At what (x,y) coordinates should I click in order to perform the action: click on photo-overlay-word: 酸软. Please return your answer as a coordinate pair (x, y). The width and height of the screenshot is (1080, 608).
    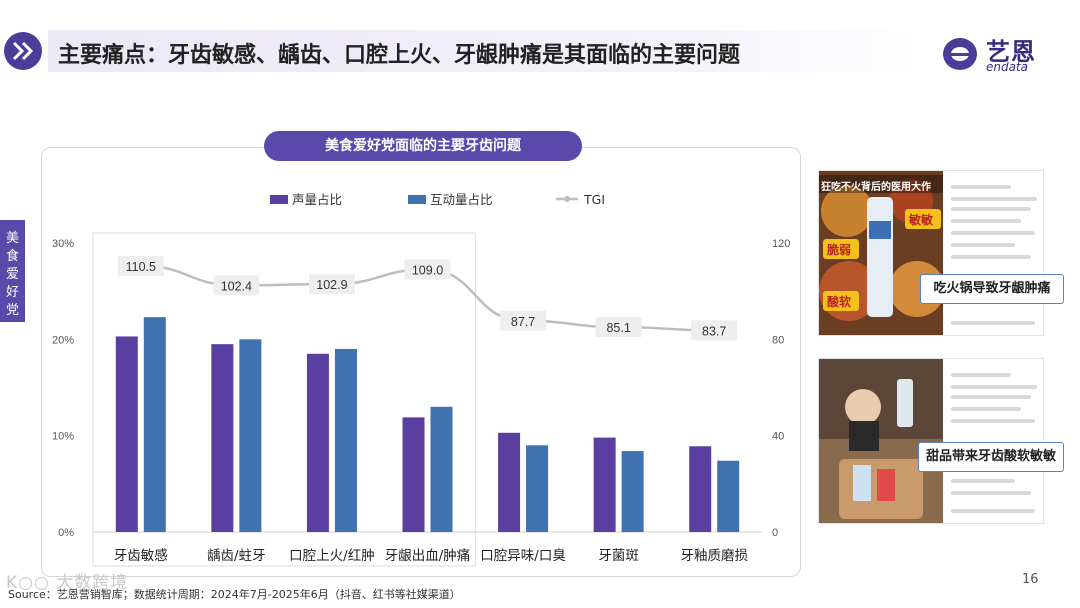
    Looking at the image, I should click on (839, 302).